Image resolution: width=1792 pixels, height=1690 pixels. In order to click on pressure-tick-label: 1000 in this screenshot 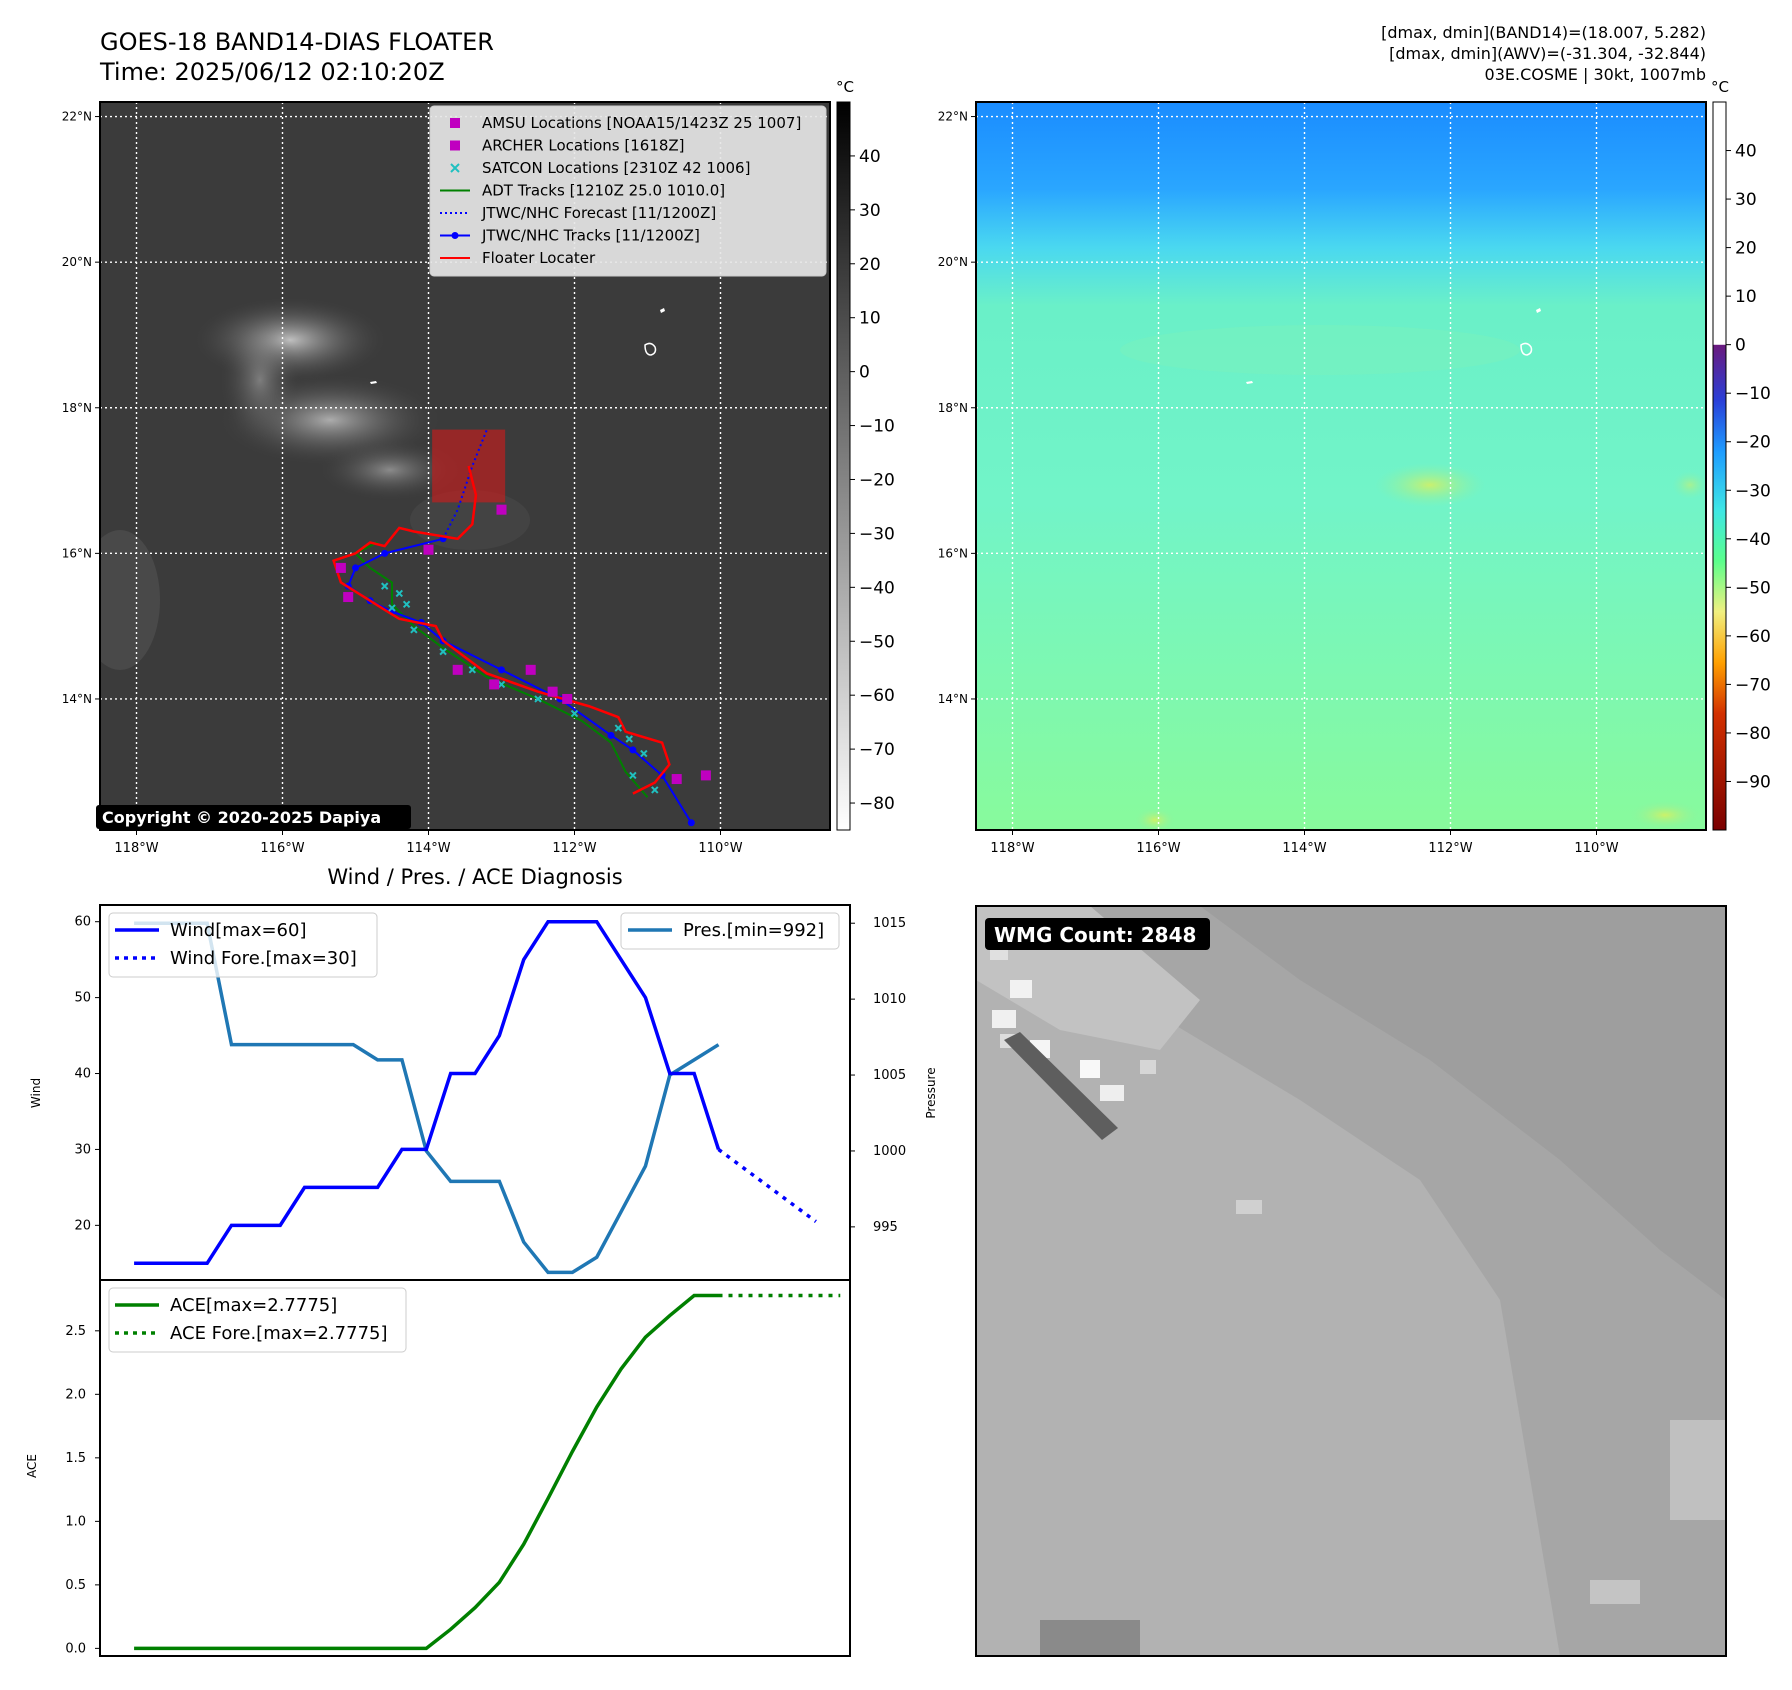, I will do `click(889, 1151)`.